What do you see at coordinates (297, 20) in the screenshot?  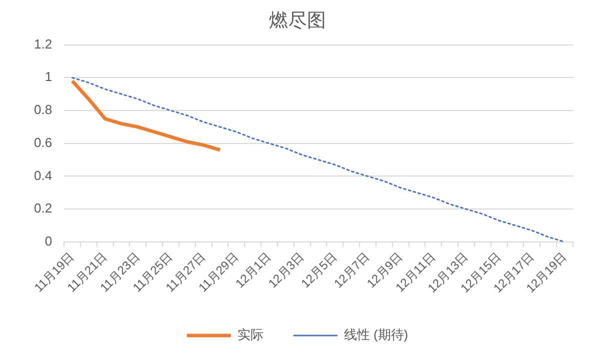 I see `chart-title: 燃尽图` at bounding box center [297, 20].